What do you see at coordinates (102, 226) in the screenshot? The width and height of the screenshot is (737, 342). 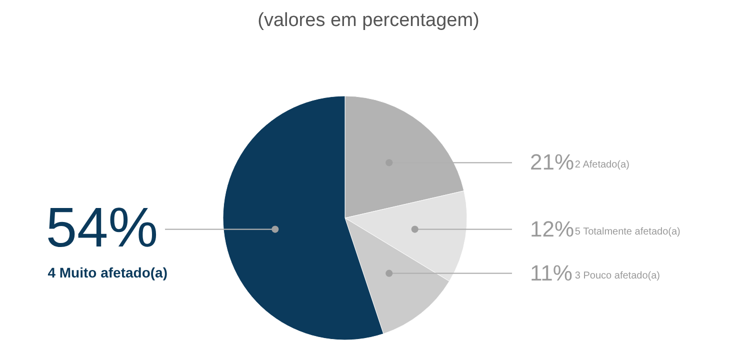 I see `data-label: 54%` at bounding box center [102, 226].